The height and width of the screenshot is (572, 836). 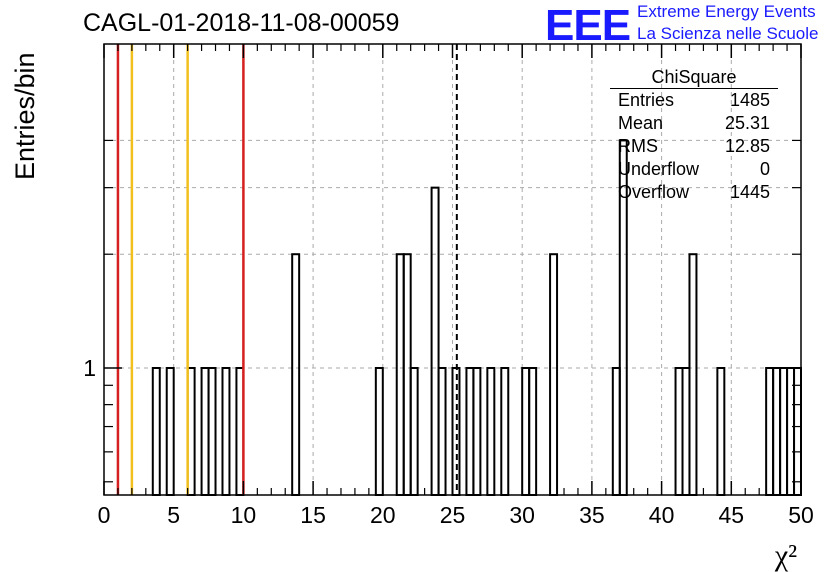 I want to click on y-tick-labels: 1, so click(x=89, y=368).